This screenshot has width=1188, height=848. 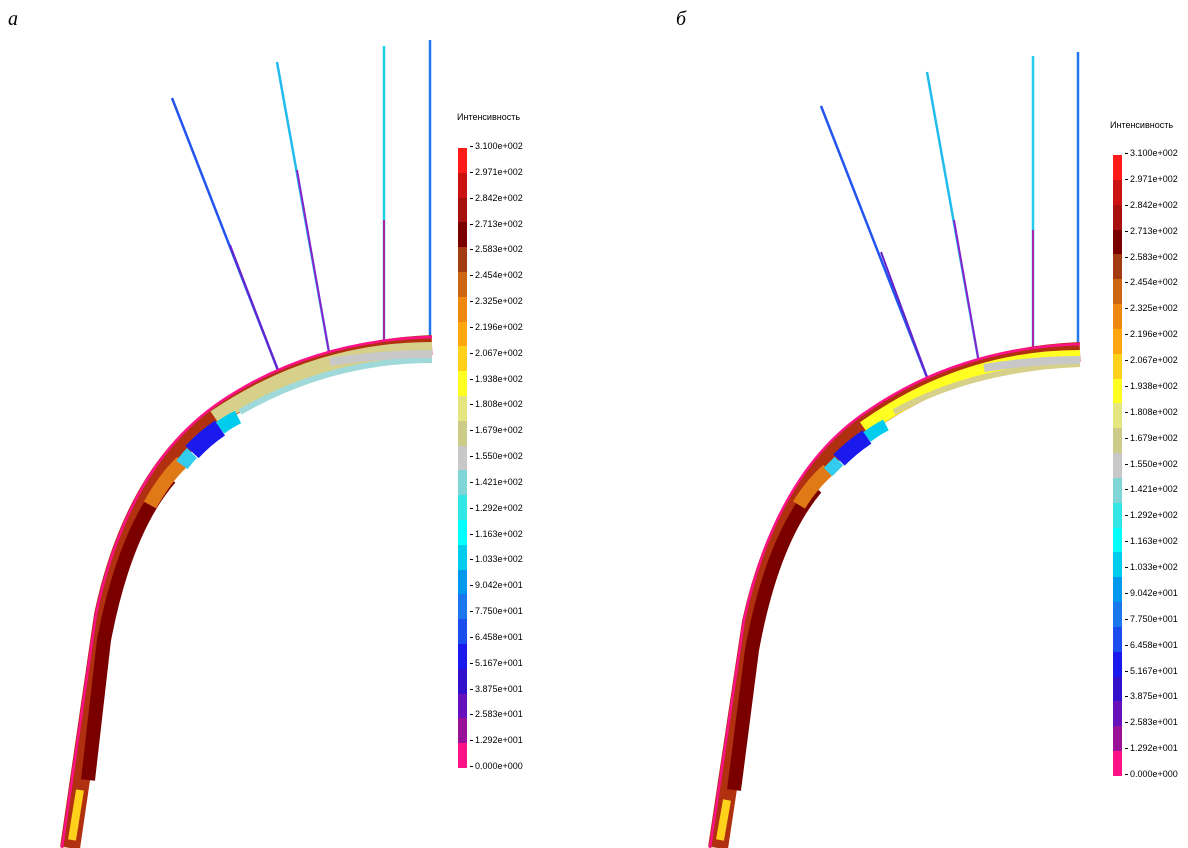 What do you see at coordinates (462, 458) in the screenshot?
I see `colorbar` at bounding box center [462, 458].